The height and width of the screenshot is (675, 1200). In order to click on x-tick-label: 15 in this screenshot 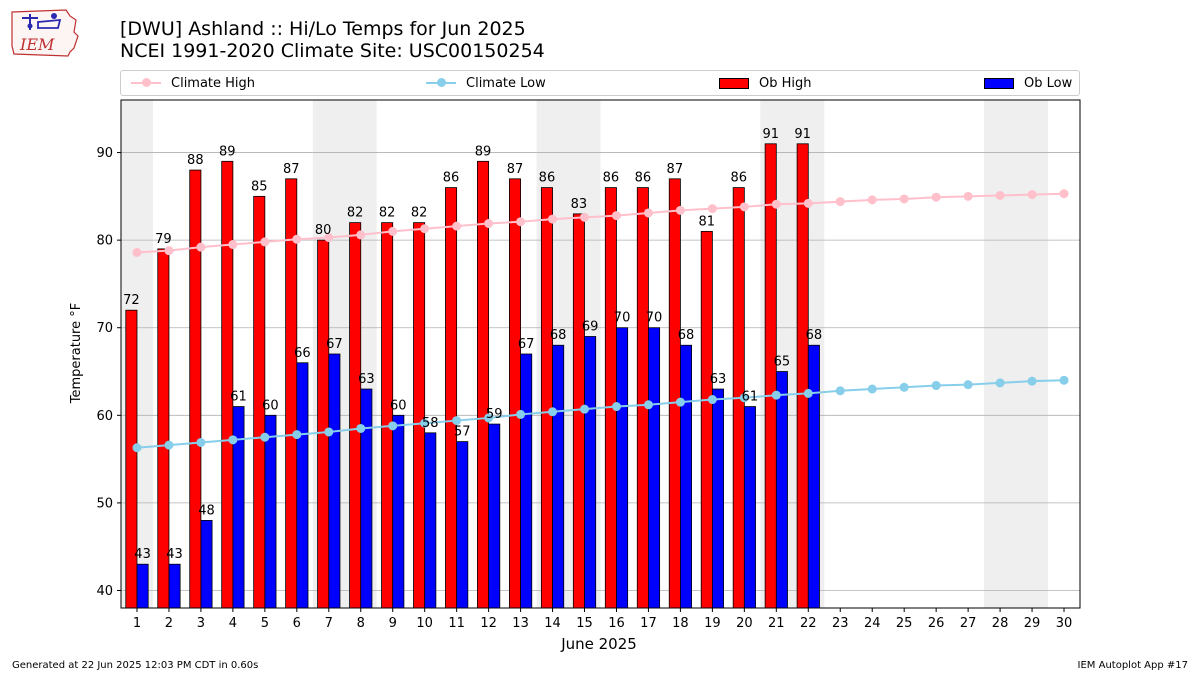, I will do `click(584, 623)`.